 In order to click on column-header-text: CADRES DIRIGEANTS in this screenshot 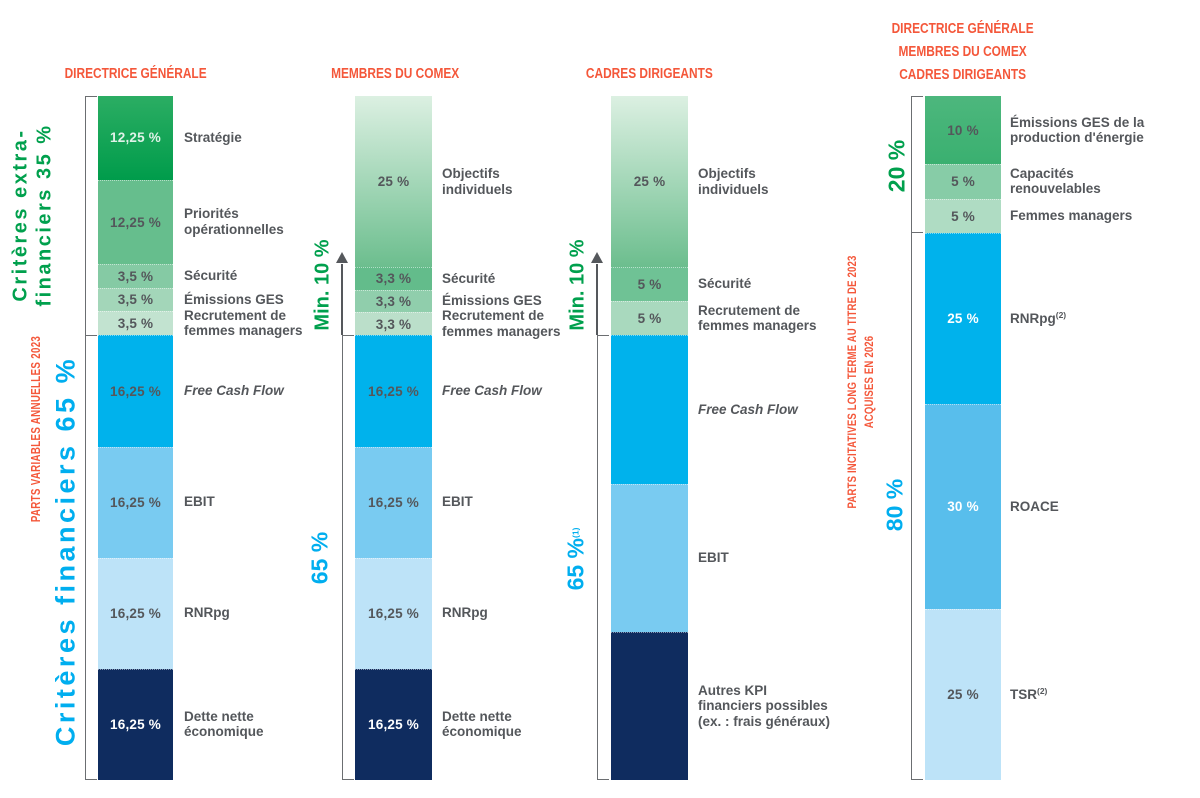, I will do `click(649, 74)`.